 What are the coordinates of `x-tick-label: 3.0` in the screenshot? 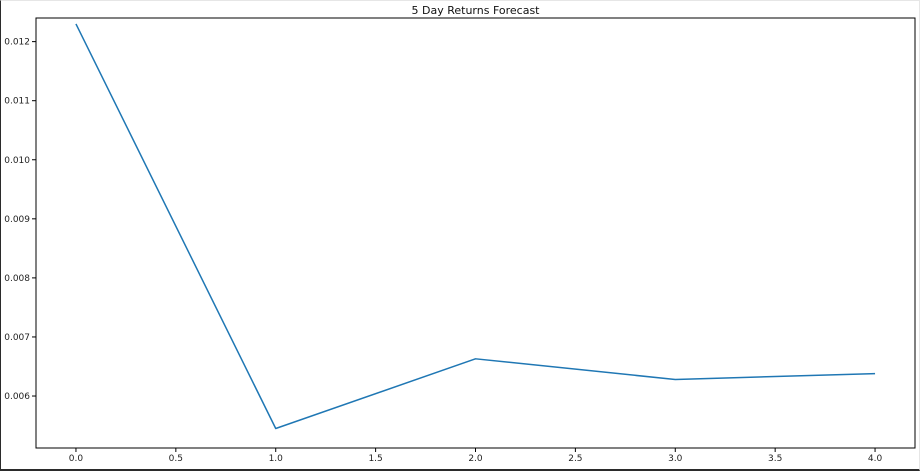 It's located at (675, 459).